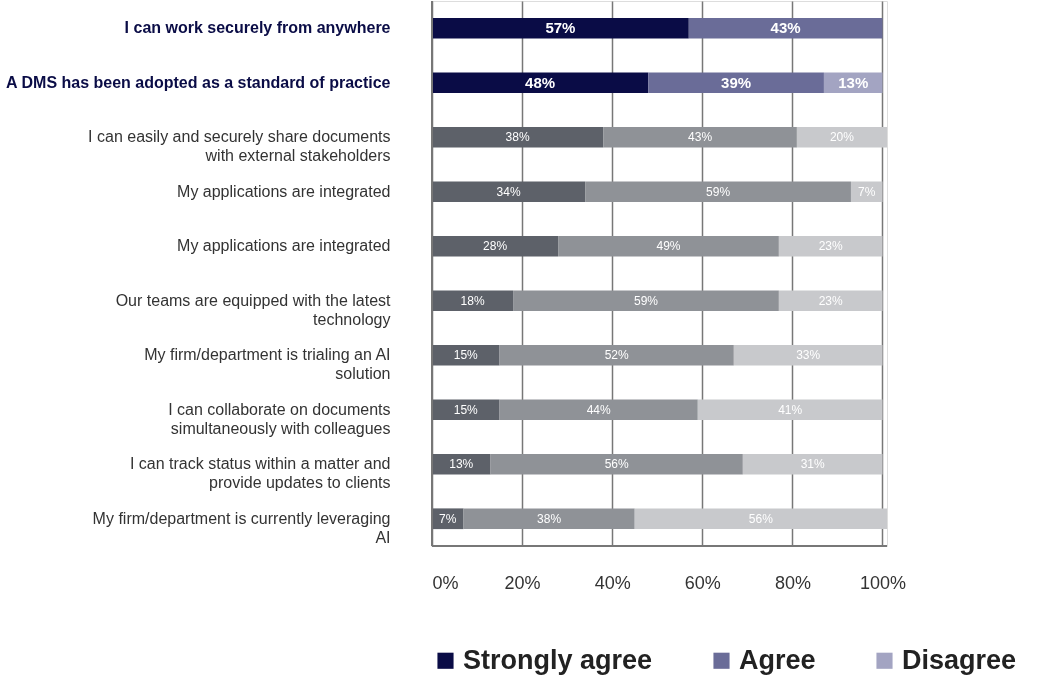  What do you see at coordinates (239, 146) in the screenshot?
I see `y-tick-label: I can easily and securely share documents with external stakeholders` at bounding box center [239, 146].